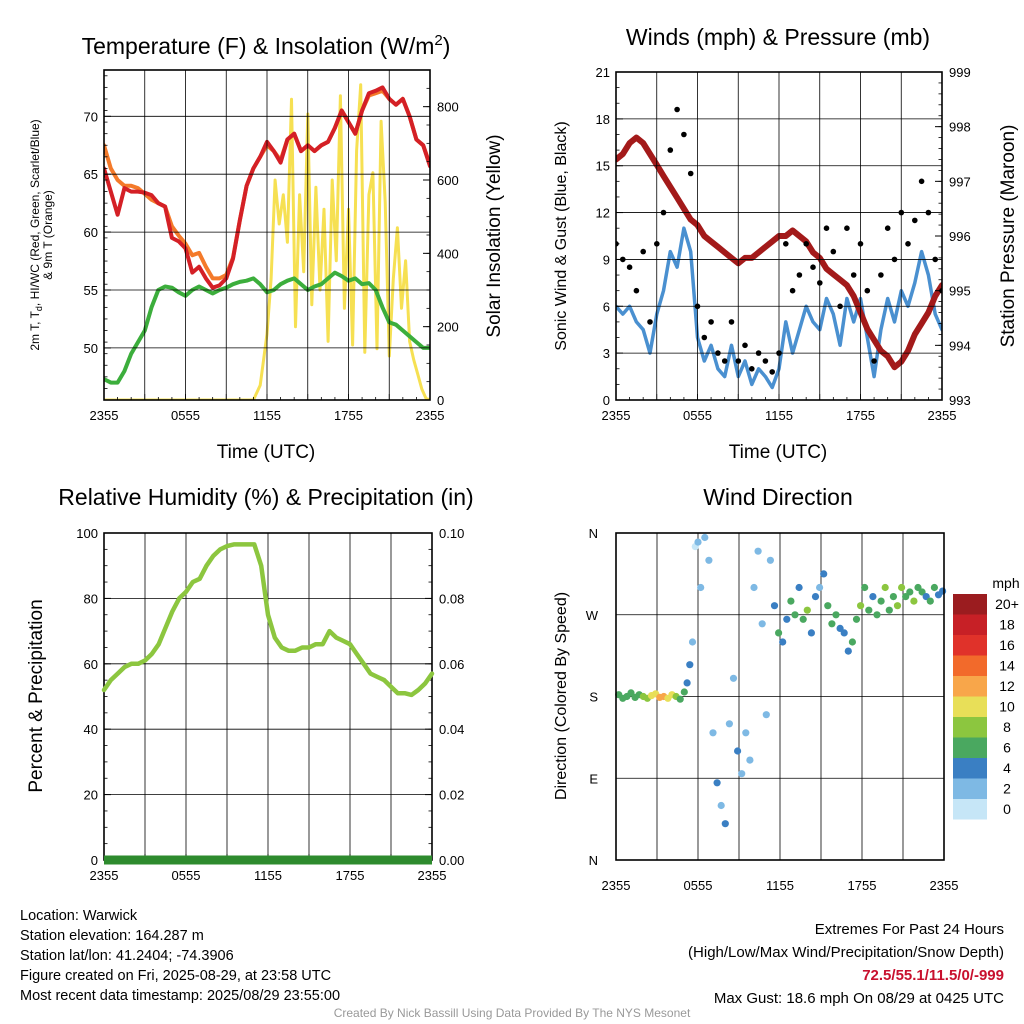 The image size is (1024, 1024). What do you see at coordinates (268, 620) in the screenshot?
I see `relative-humidity-line` at bounding box center [268, 620].